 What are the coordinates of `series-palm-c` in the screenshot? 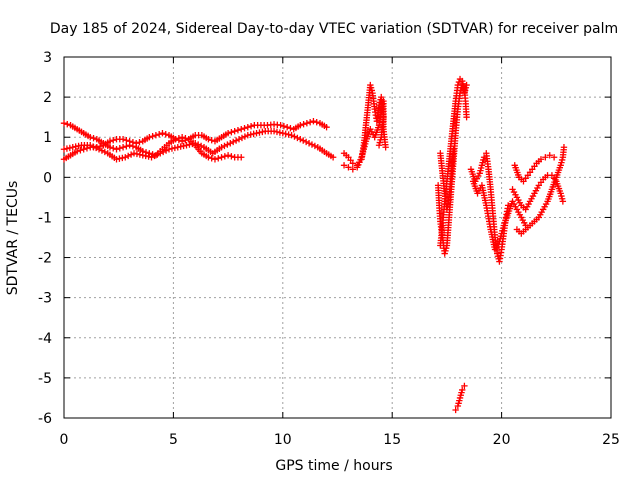 It's located at (198, 145).